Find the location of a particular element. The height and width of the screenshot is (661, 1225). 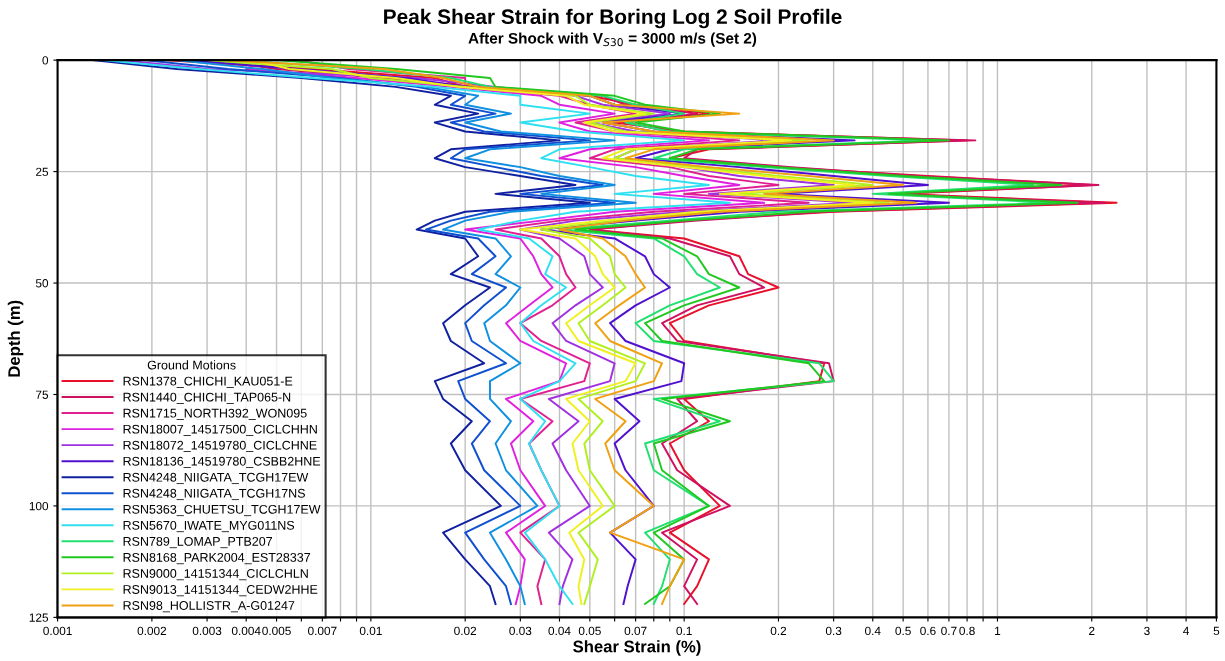

y-tick-label: 125 is located at coordinates (39, 617).